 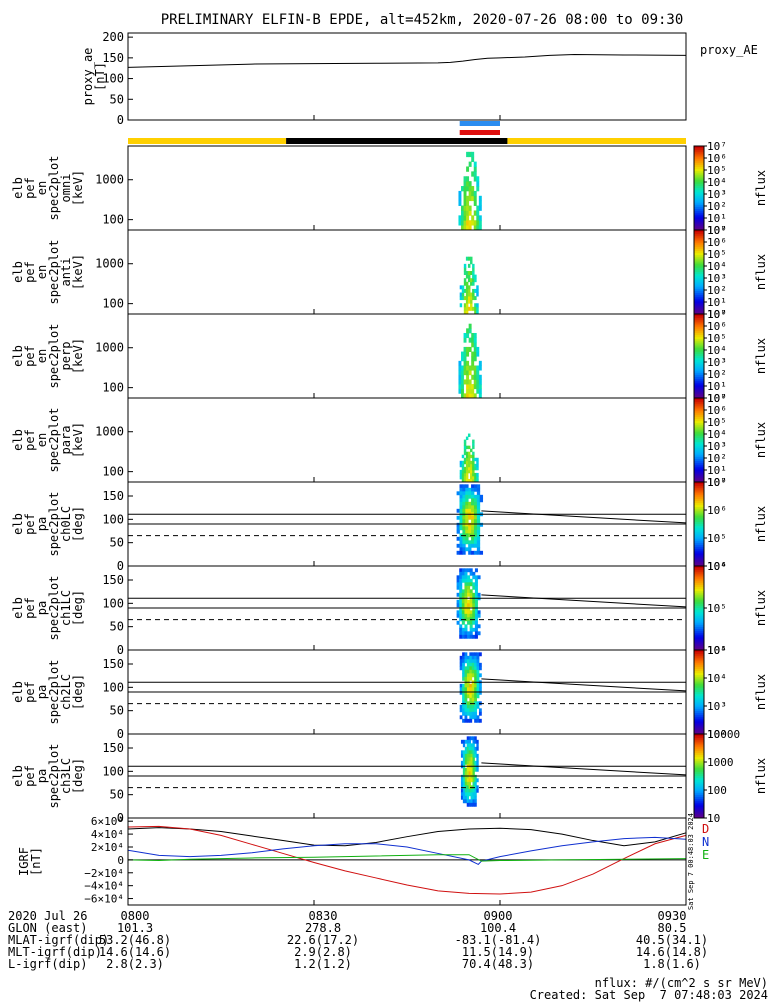 I want to click on ae-series-line, so click(x=407, y=61).